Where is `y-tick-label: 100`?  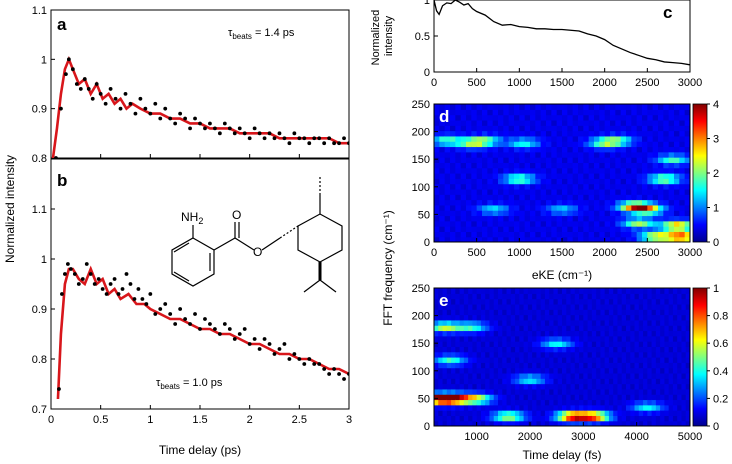
y-tick-label: 100 is located at coordinates (421, 188).